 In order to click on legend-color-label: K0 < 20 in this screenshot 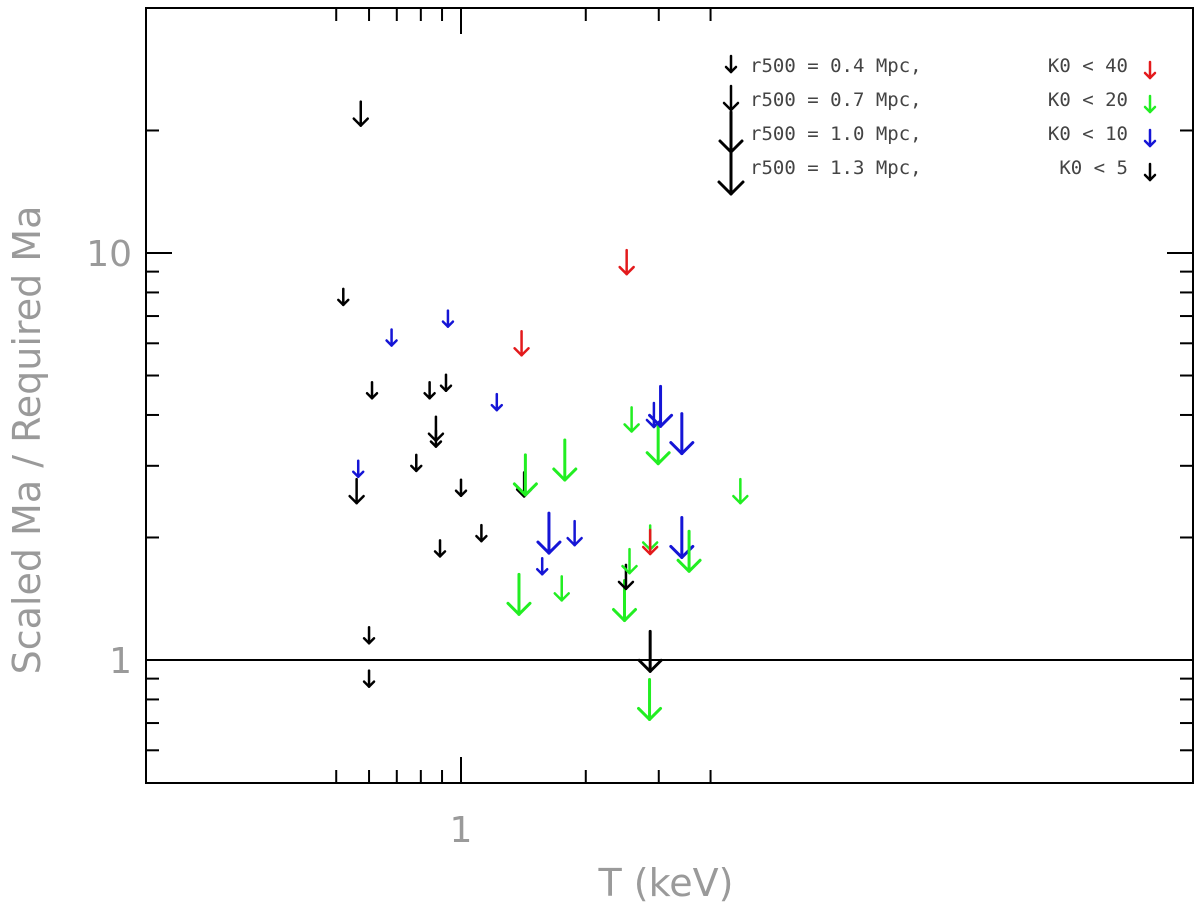, I will do `click(1088, 100)`.